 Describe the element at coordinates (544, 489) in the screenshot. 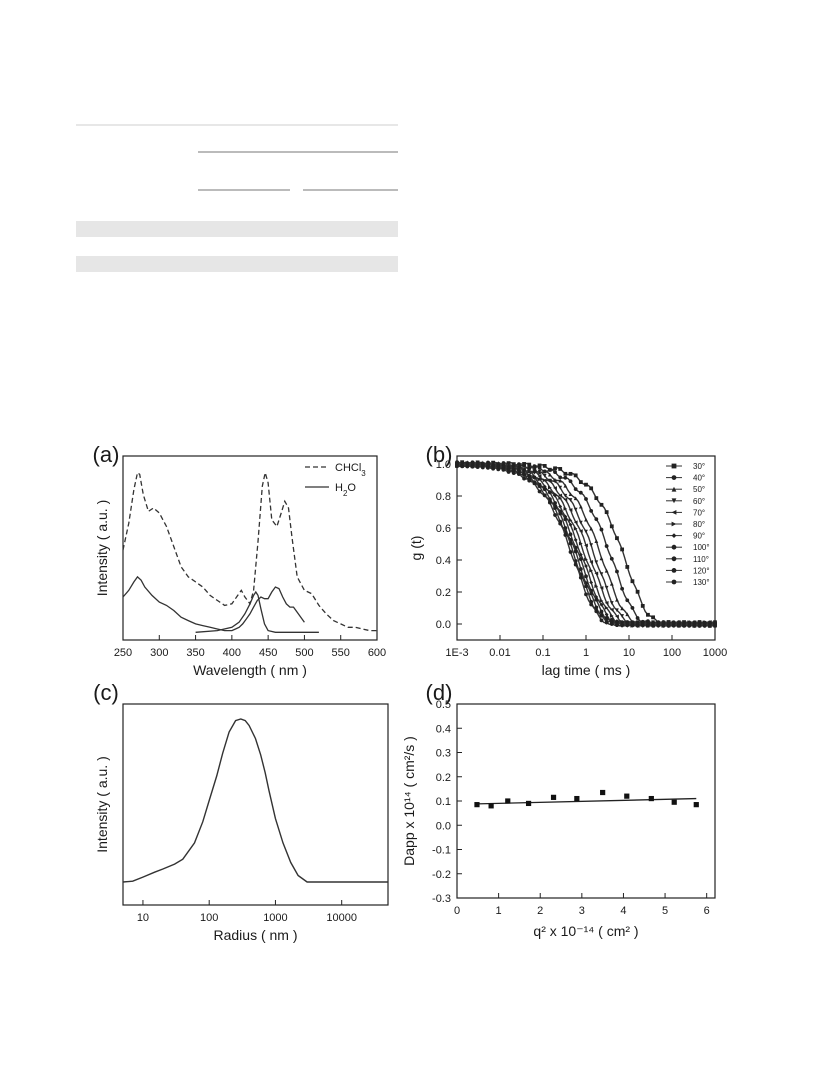

I see `marker-star` at that location.